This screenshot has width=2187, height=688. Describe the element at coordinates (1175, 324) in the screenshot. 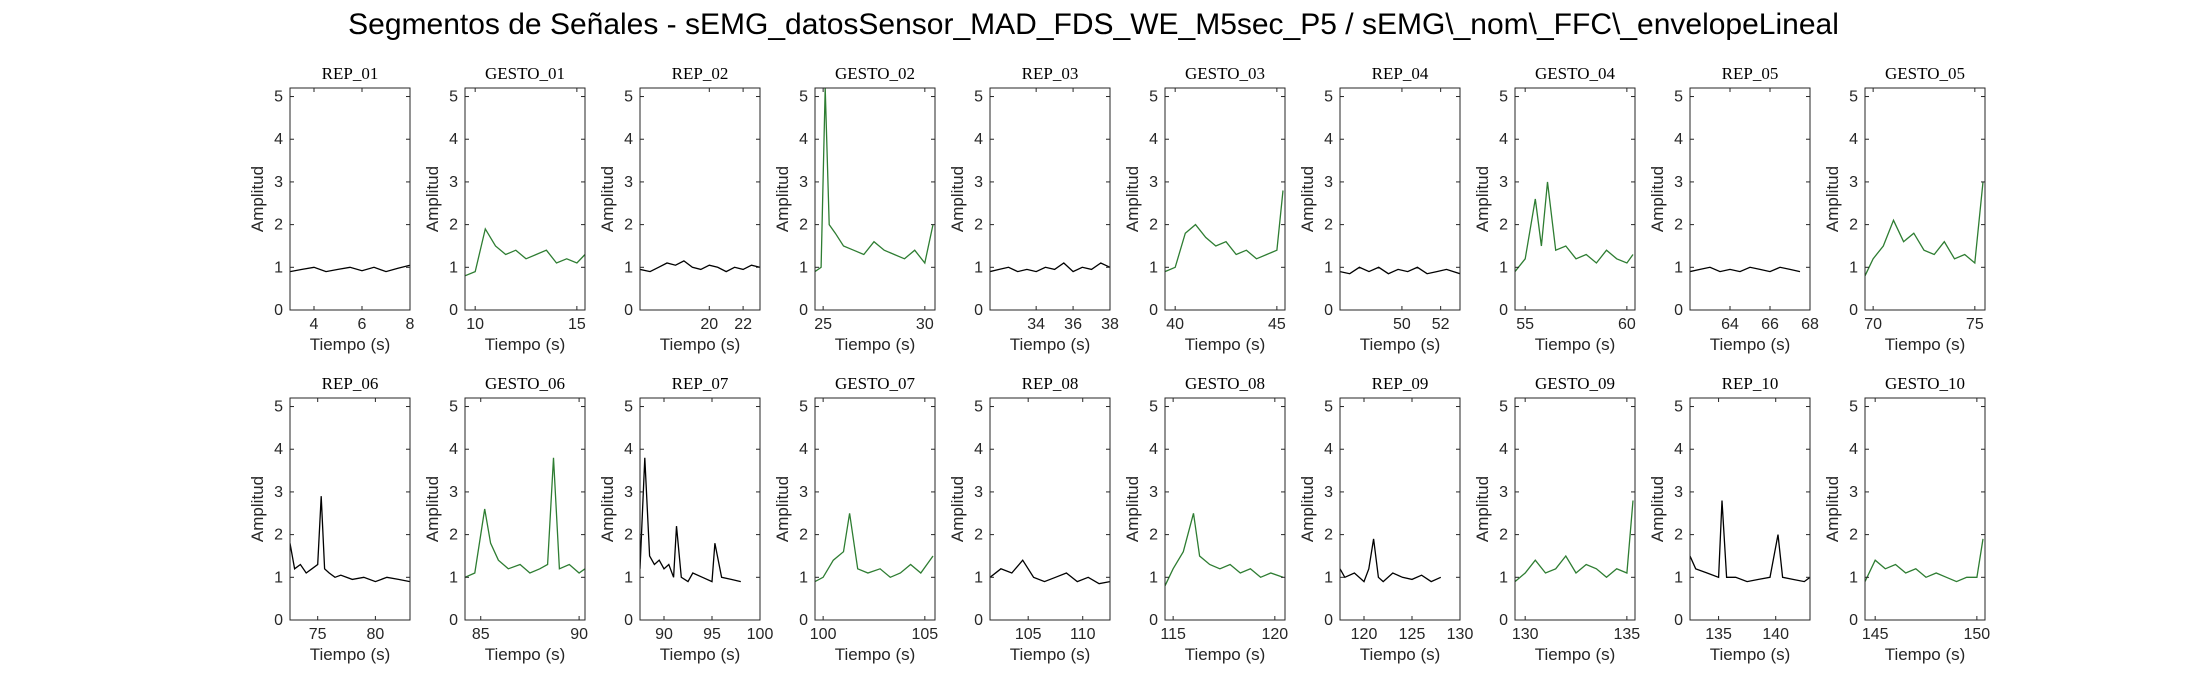

I see `x-tick-label: 40` at that location.